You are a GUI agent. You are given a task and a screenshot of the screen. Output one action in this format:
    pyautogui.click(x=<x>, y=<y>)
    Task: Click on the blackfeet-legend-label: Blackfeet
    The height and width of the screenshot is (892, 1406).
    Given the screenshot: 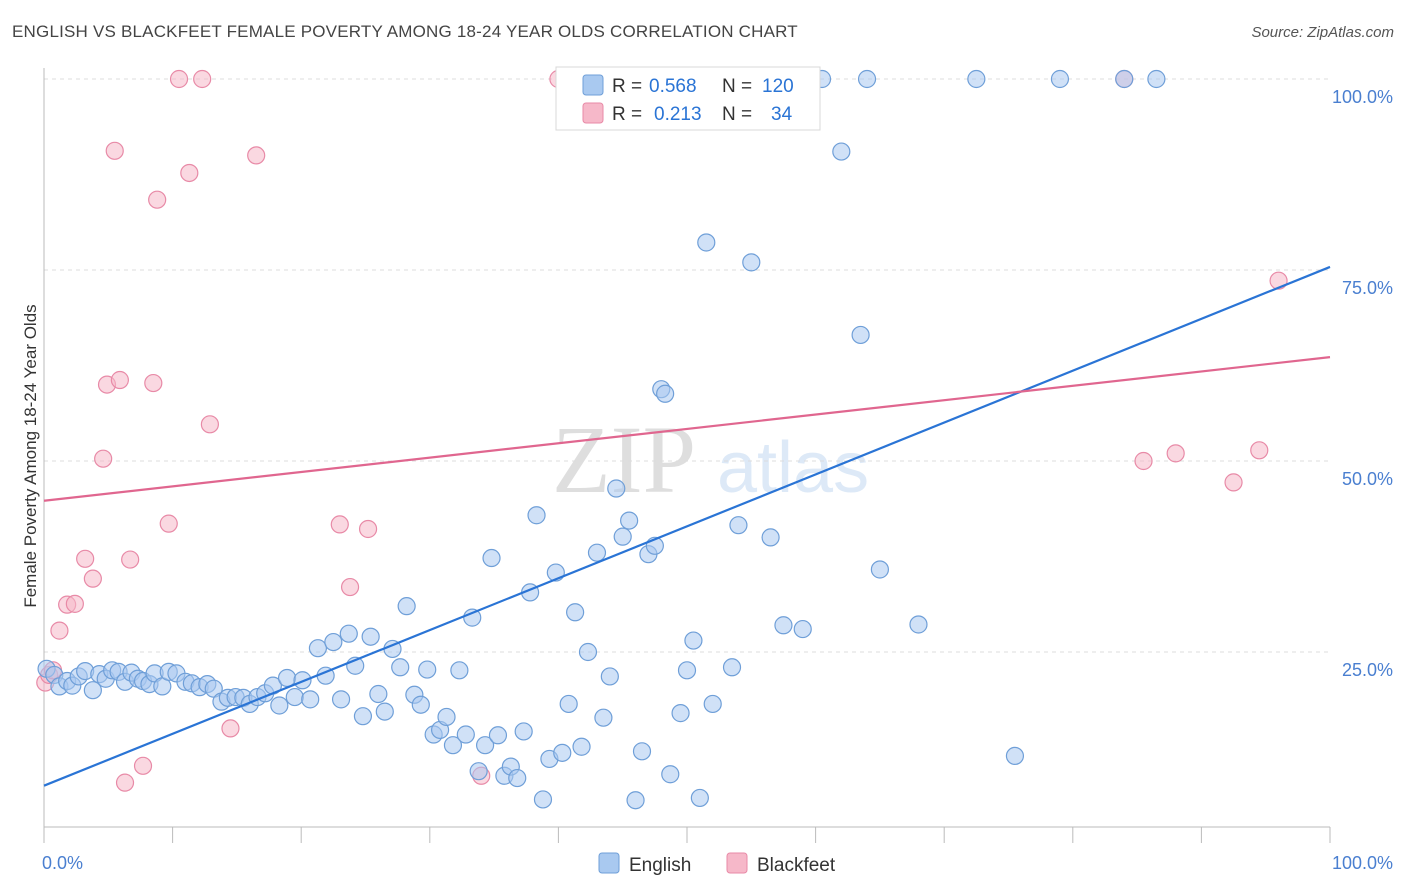 What is the action you would take?
    pyautogui.click(x=796, y=865)
    